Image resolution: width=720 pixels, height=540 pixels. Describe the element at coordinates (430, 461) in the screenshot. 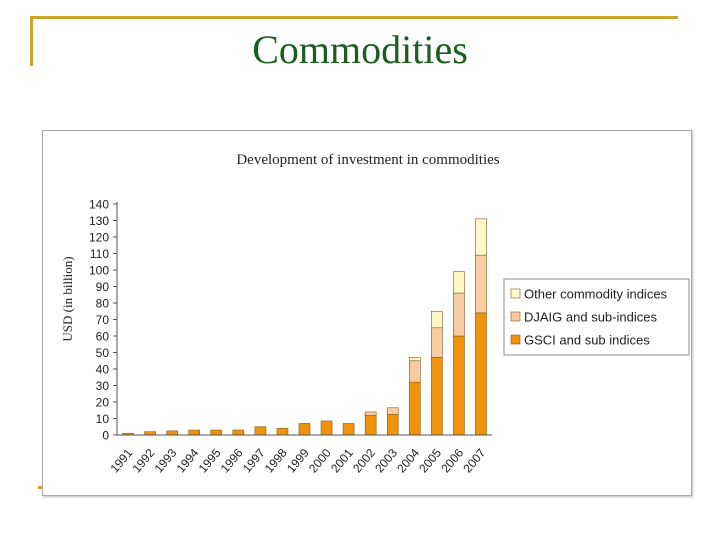

I see `x-tick-label: 2005` at that location.